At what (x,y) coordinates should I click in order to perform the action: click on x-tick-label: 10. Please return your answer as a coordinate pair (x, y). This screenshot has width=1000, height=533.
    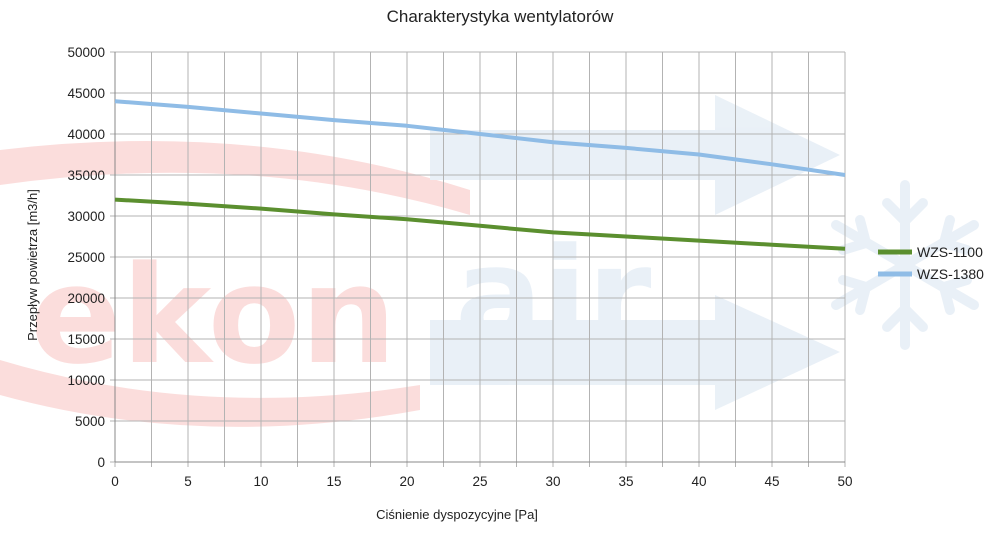
    Looking at the image, I should click on (260, 481).